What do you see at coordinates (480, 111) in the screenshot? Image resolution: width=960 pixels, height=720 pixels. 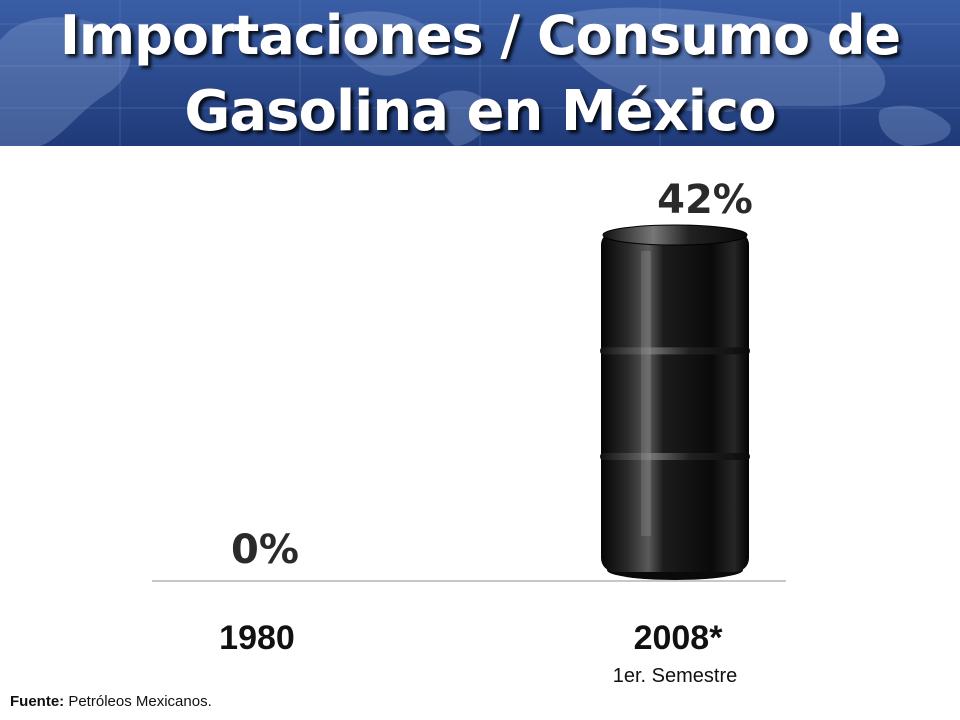 I see `page-title-line-2: Gasolina en México` at bounding box center [480, 111].